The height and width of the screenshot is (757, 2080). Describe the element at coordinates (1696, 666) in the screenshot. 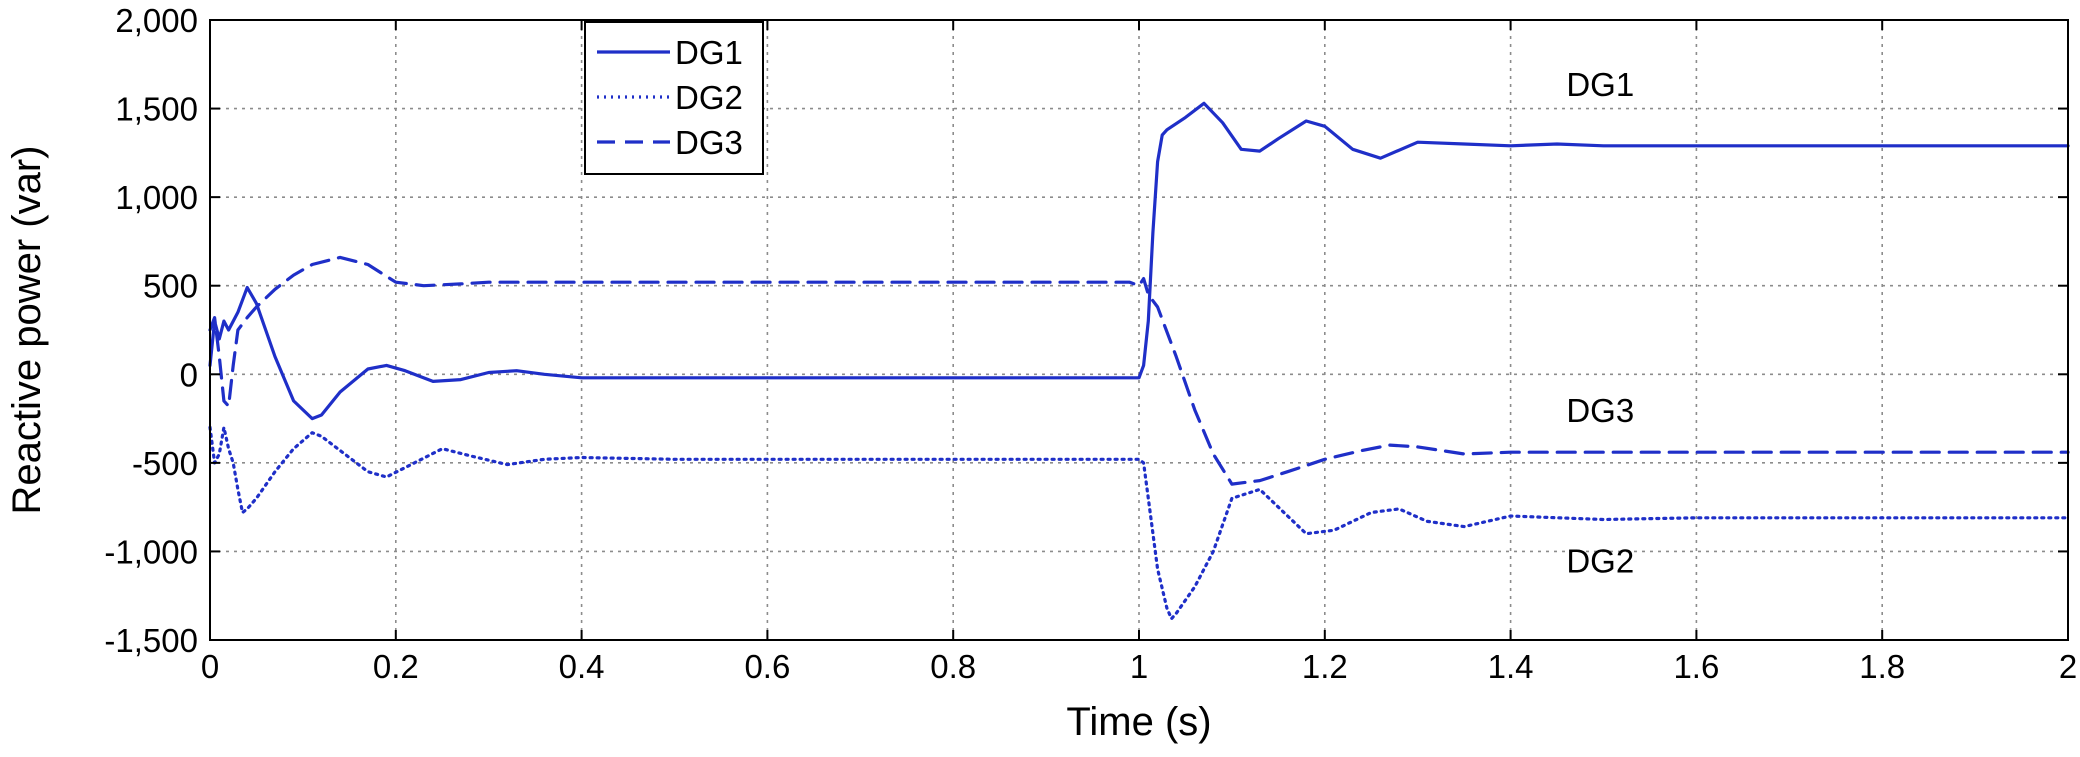

I see `x-tick-label: 1.6` at that location.